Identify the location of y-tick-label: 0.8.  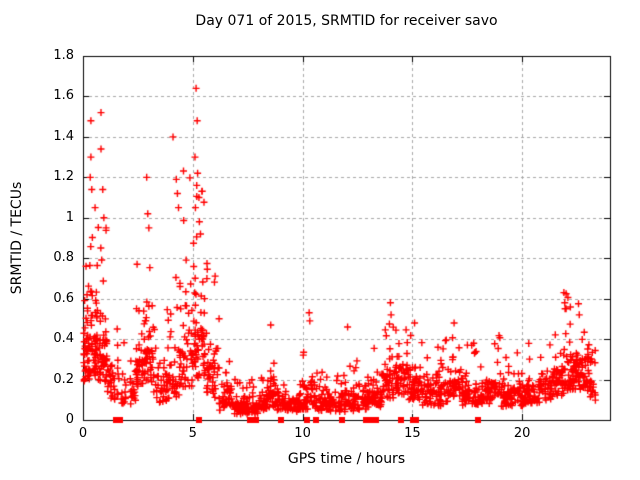
(63, 258).